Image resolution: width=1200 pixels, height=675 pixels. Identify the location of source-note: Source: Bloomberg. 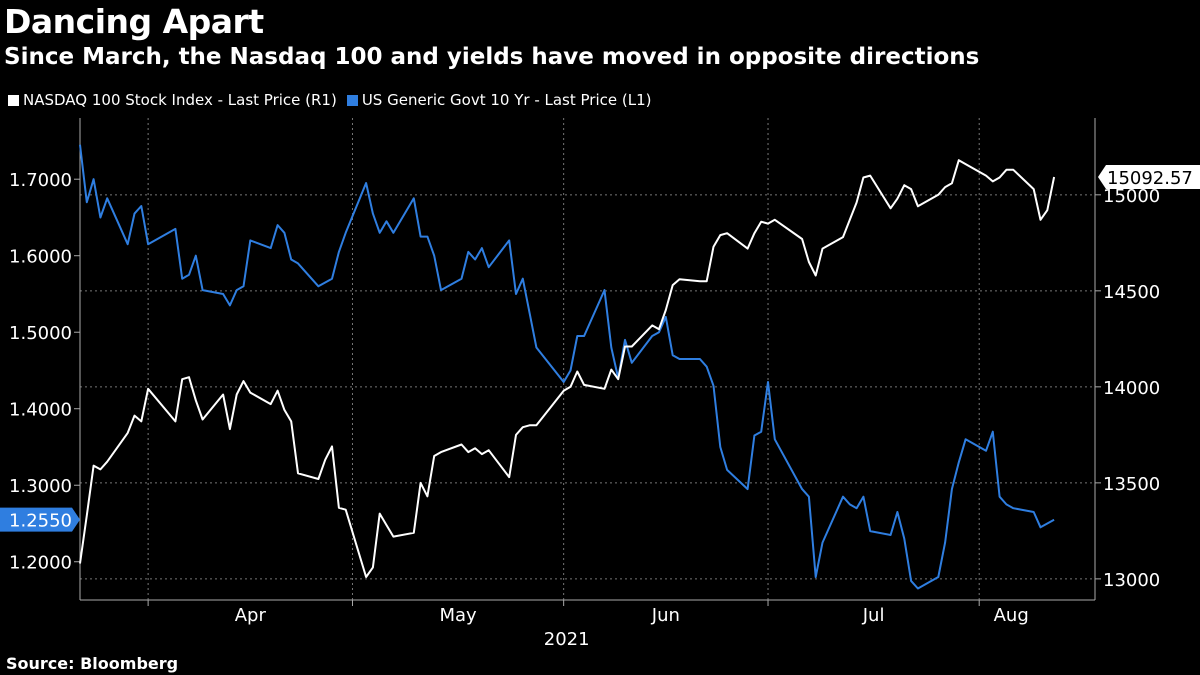
(92, 663).